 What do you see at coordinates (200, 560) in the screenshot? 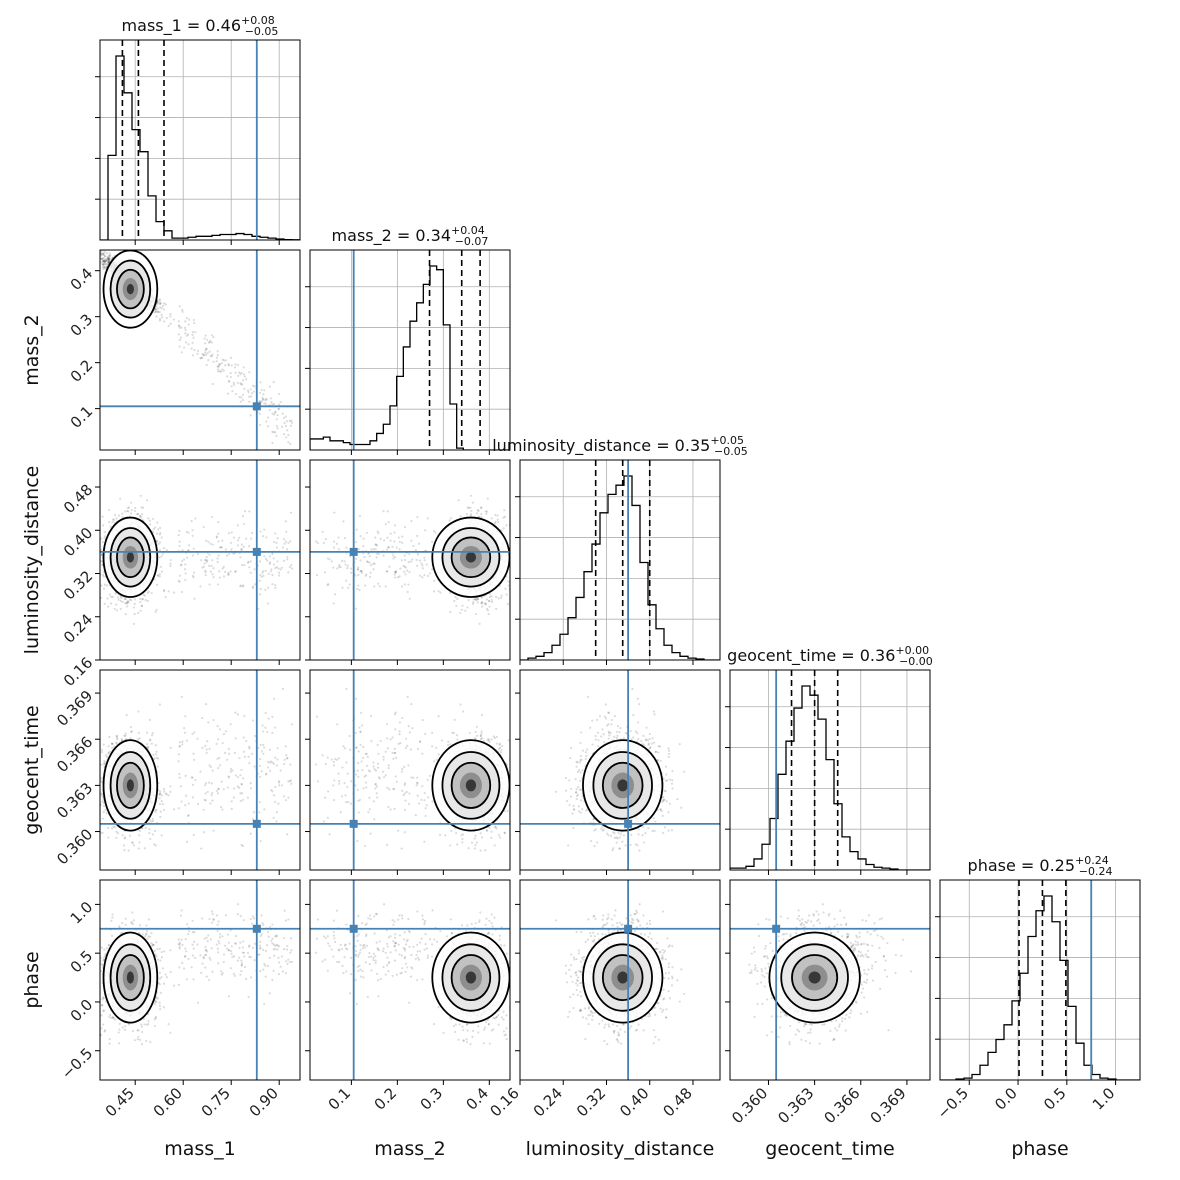
I see `panel-frame` at bounding box center [200, 560].